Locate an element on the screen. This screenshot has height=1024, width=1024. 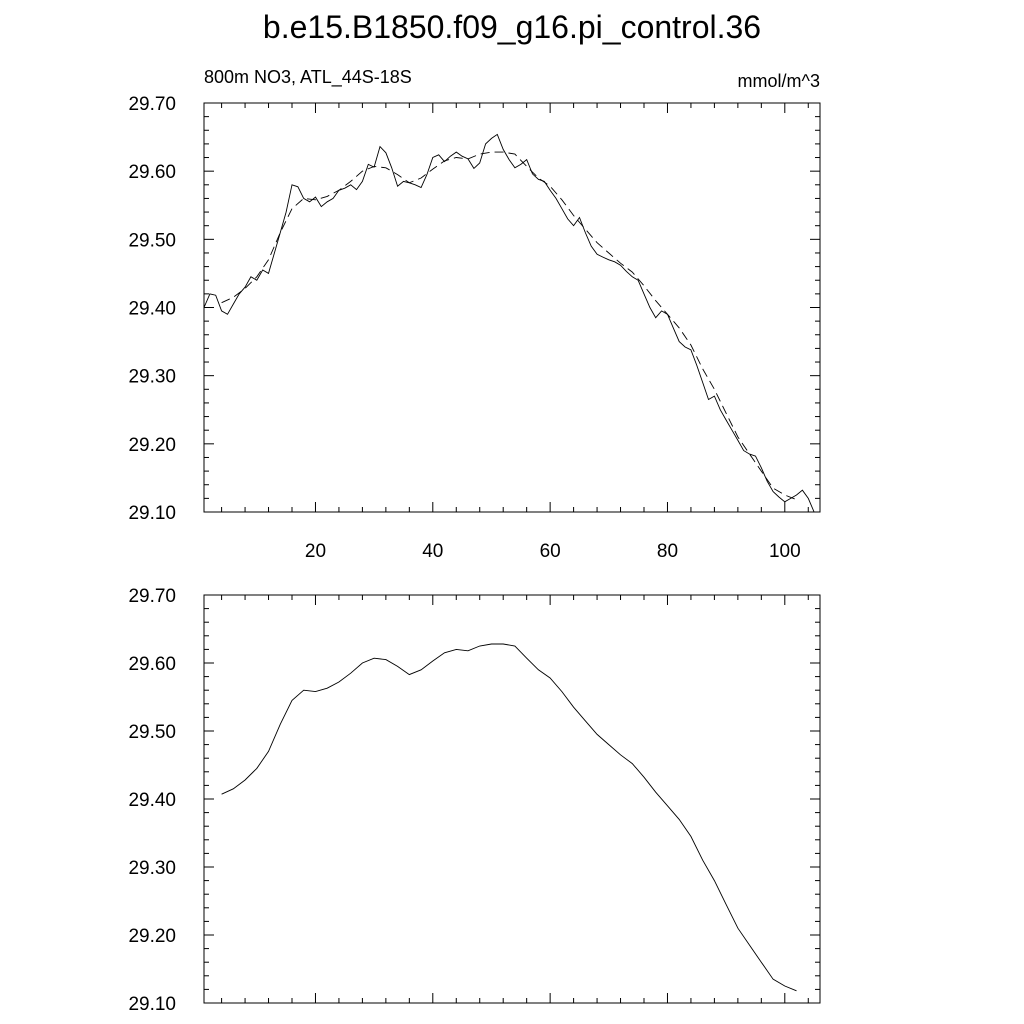
top-x-tick-label: 40 is located at coordinates (432, 551).